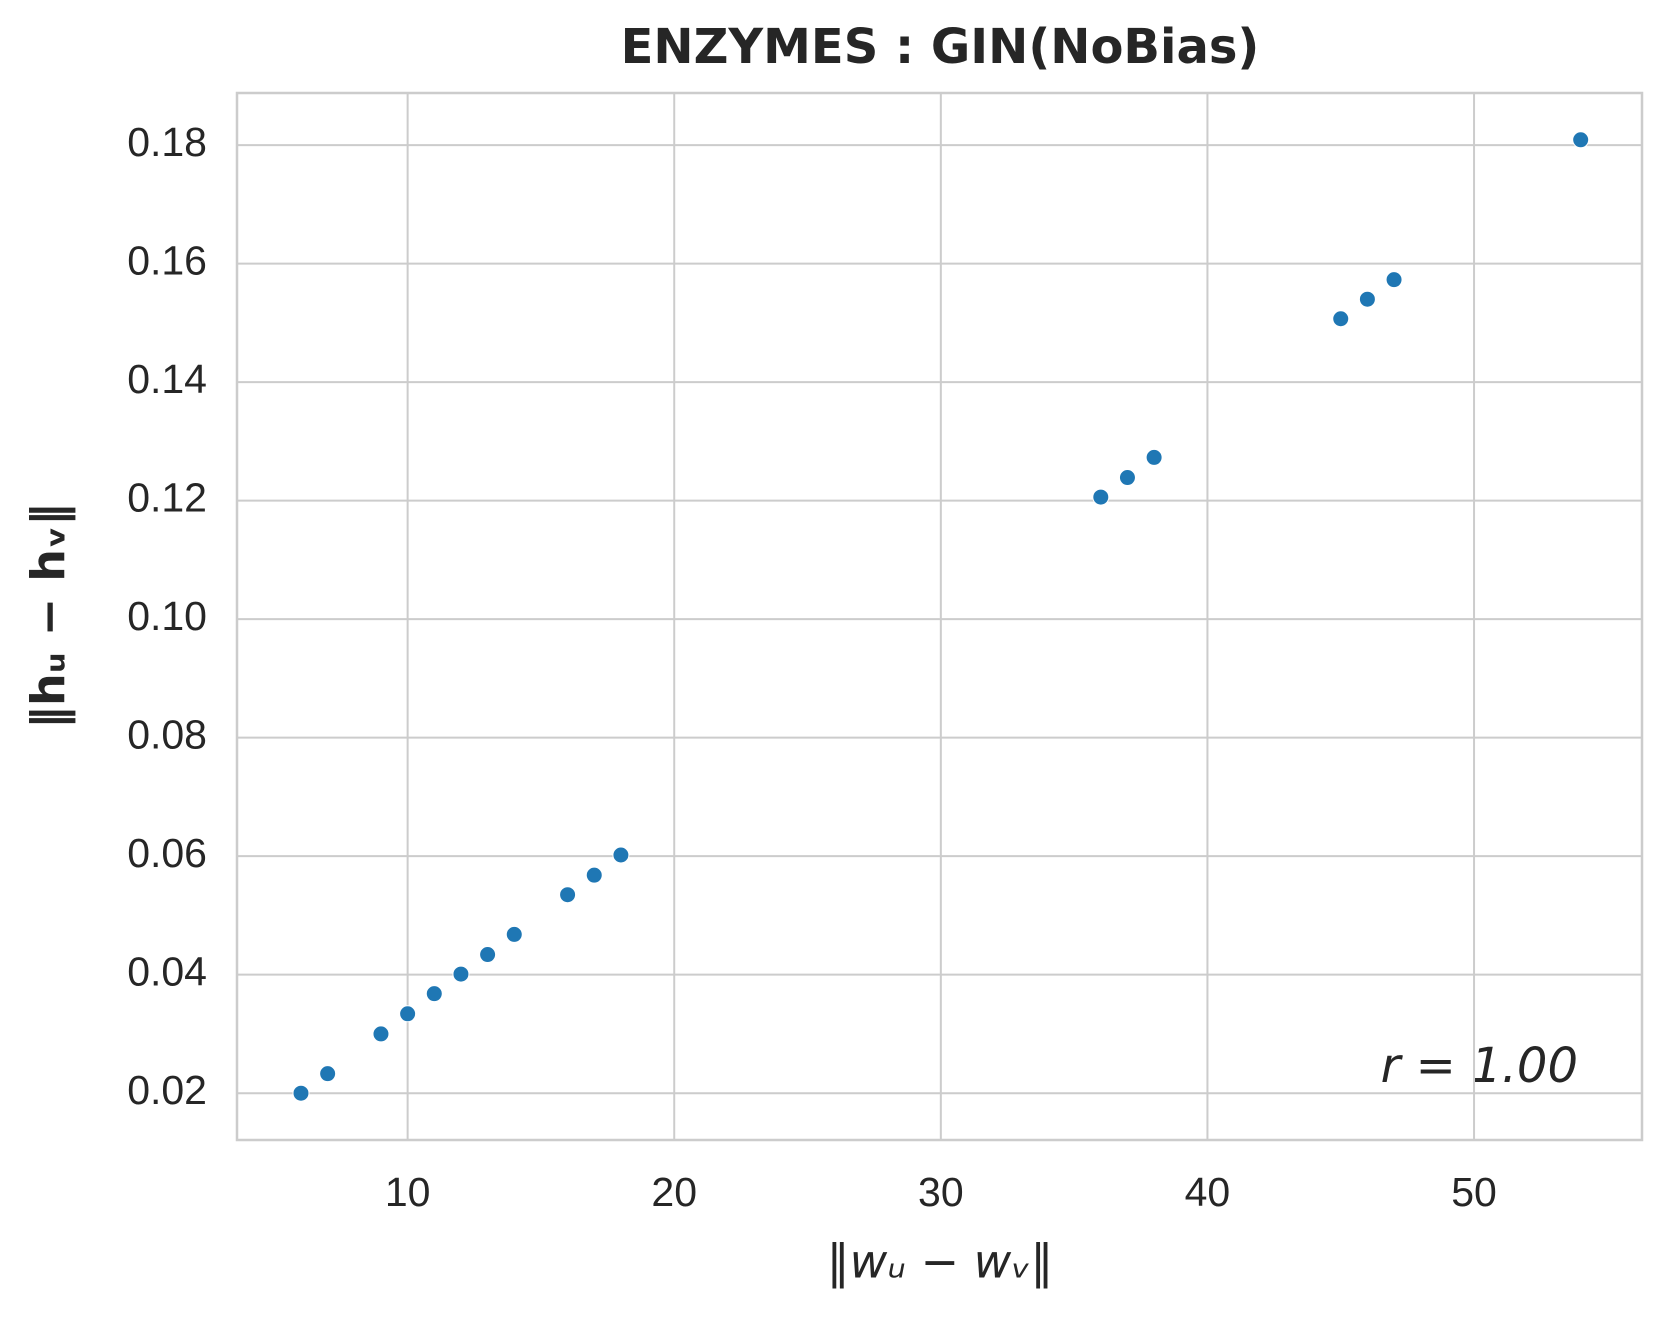 The height and width of the screenshot is (1317, 1663). Describe the element at coordinates (940, 1262) in the screenshot. I see `x-axis-label: ‖wᵤ − wᵥ‖` at that location.